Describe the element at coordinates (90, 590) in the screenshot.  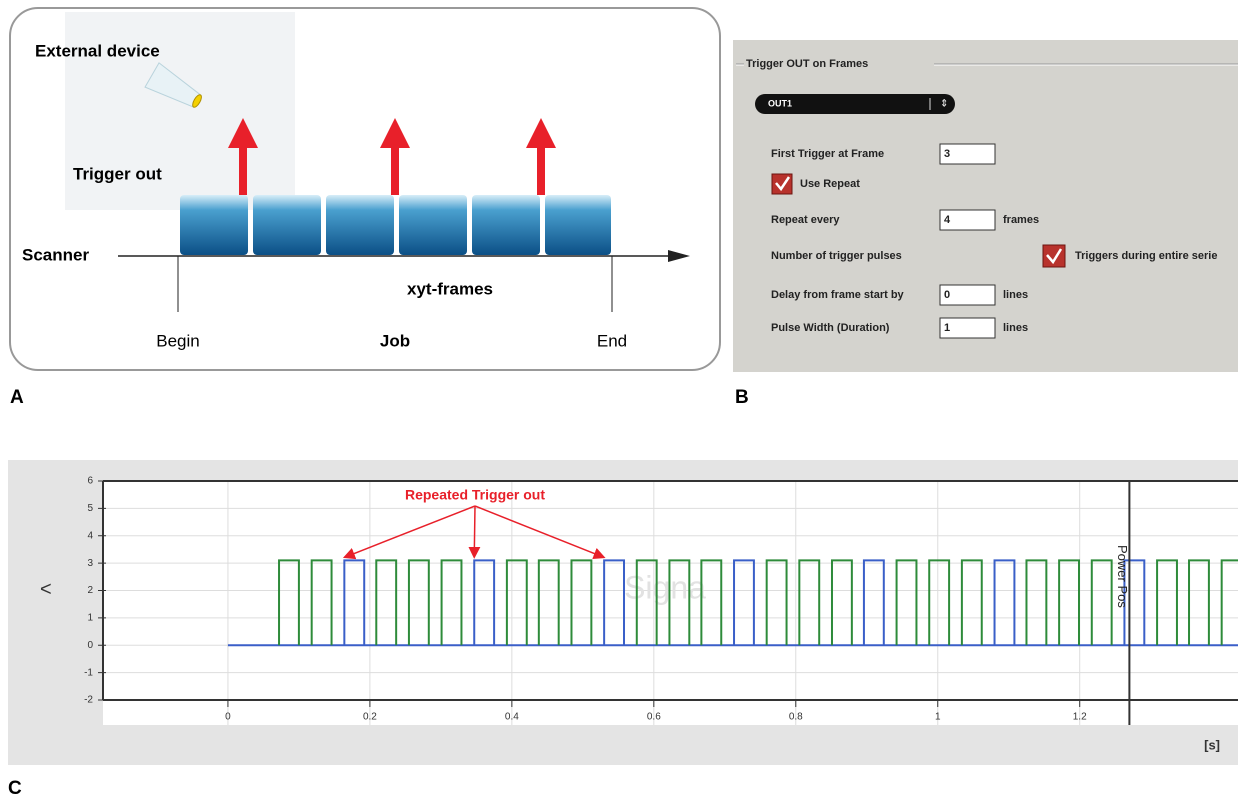
I see `y-tick-label: 2` at that location.